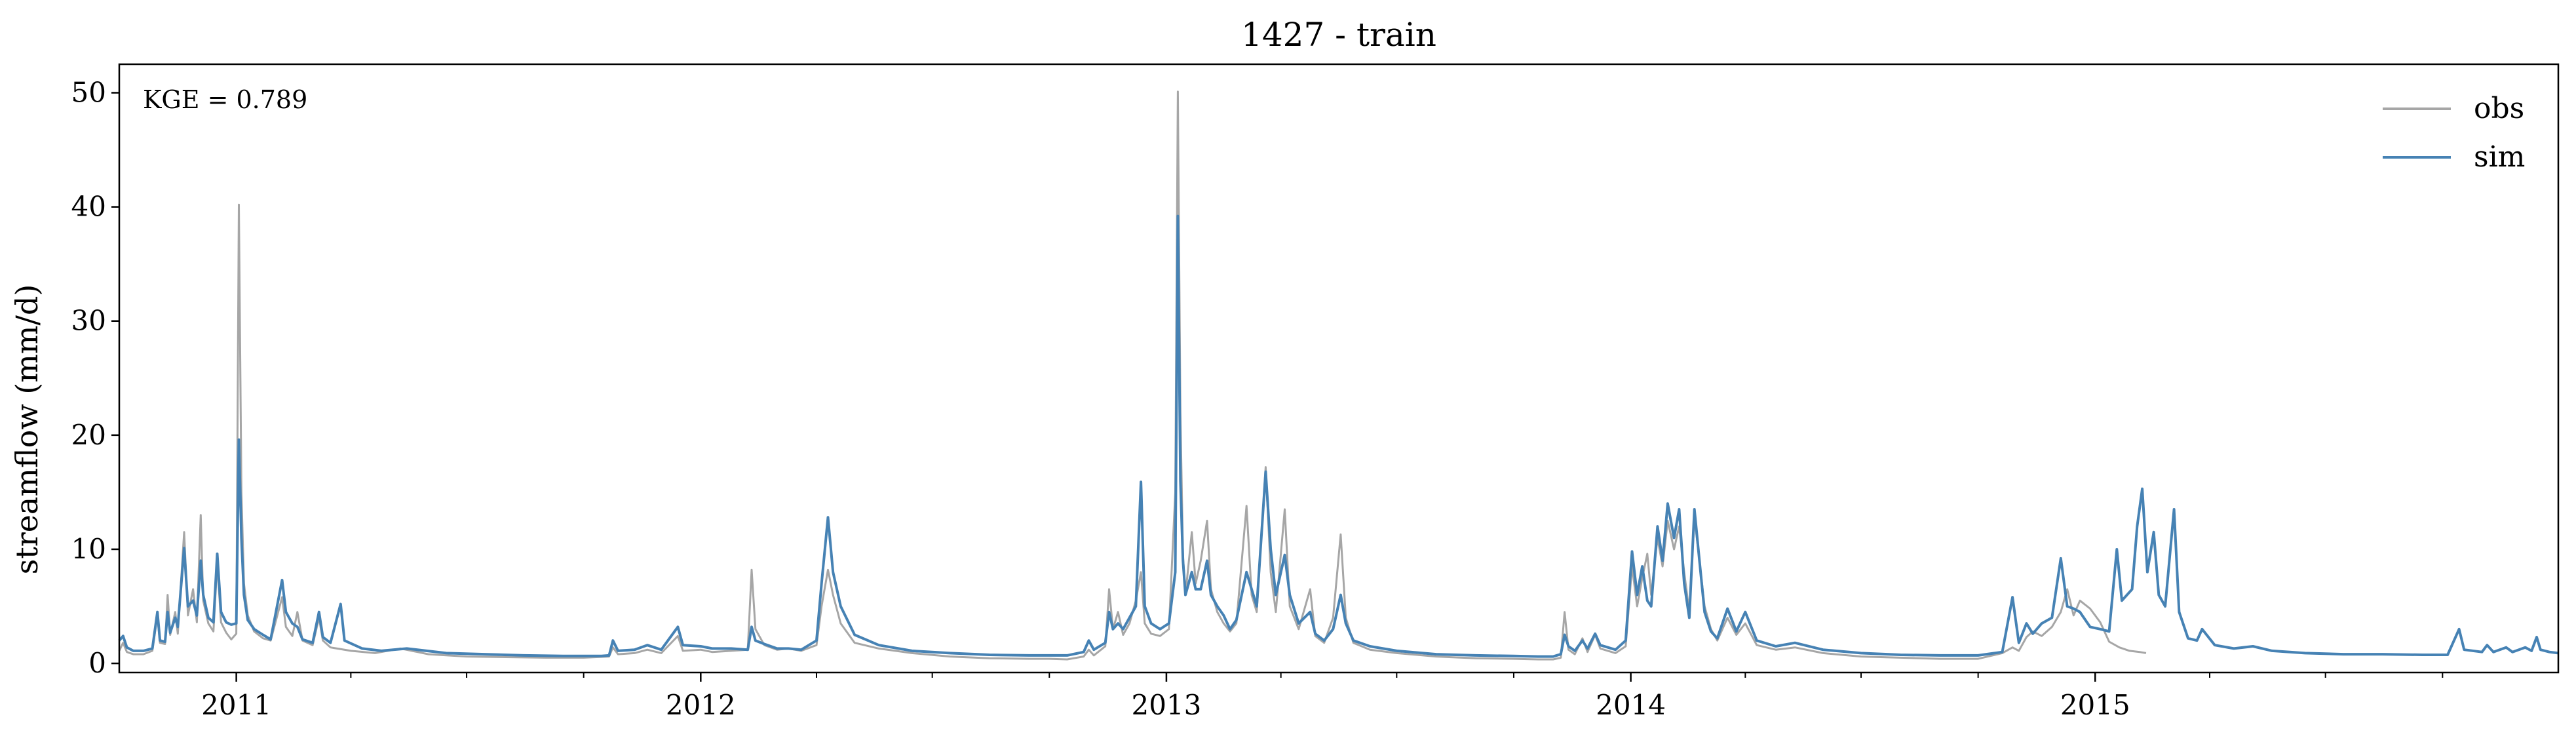 This screenshot has width=2576, height=742. What do you see at coordinates (97, 663) in the screenshot?
I see `y-tick-label: 0` at bounding box center [97, 663].